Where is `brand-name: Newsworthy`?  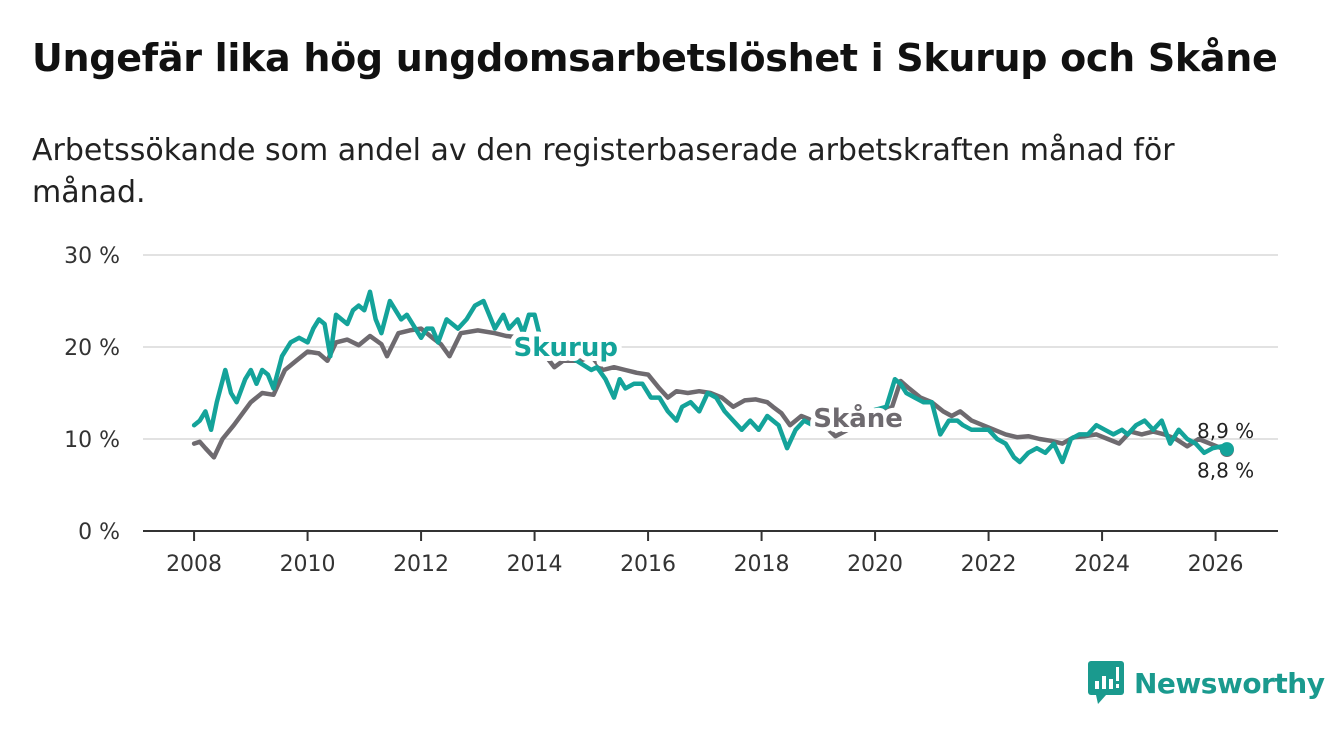
brand-name: Newsworthy is located at coordinates (1229, 683).